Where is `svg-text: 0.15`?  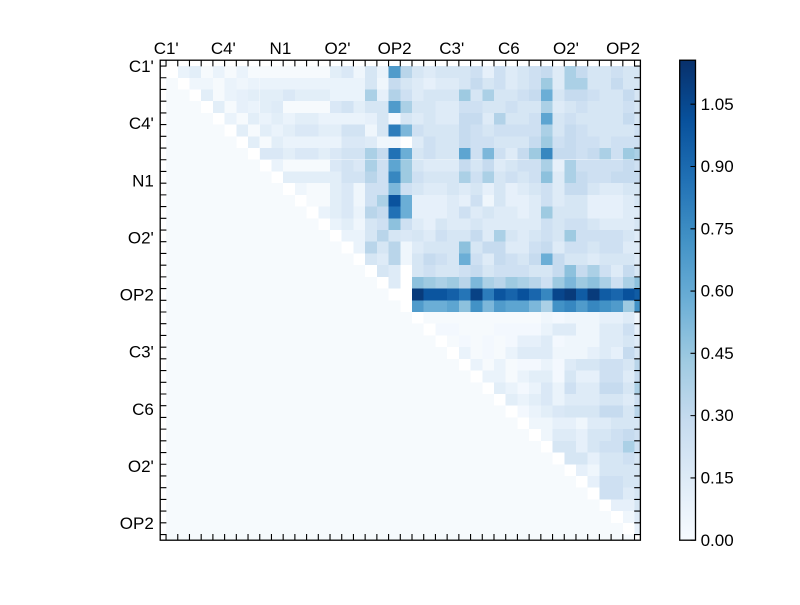 svg-text: 0.15 is located at coordinates (717, 478).